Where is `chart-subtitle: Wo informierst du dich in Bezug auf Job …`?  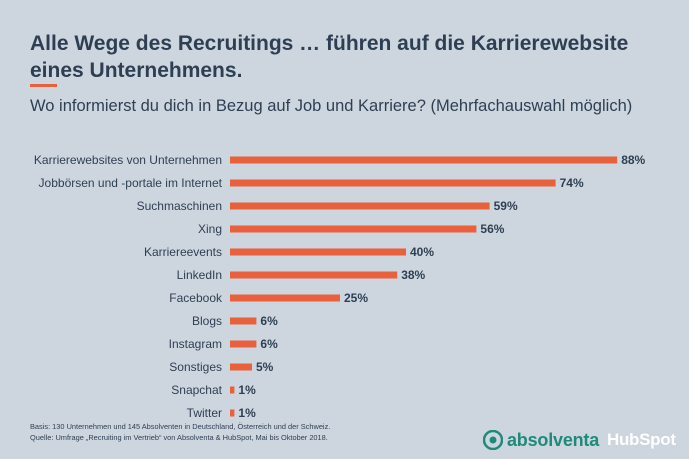 chart-subtitle: Wo informierst du dich in Bezug auf Job … is located at coordinates (331, 106).